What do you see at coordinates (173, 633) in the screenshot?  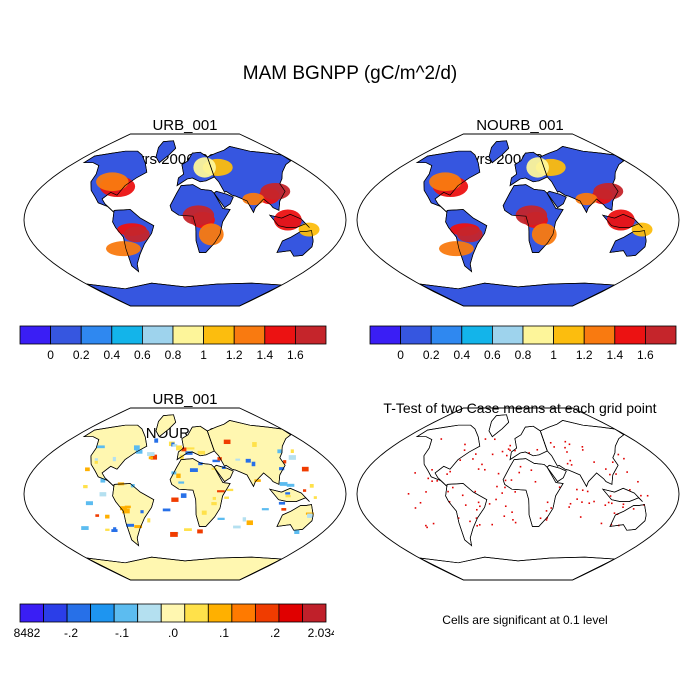 I see `colorbar-label: .0` at bounding box center [173, 633].